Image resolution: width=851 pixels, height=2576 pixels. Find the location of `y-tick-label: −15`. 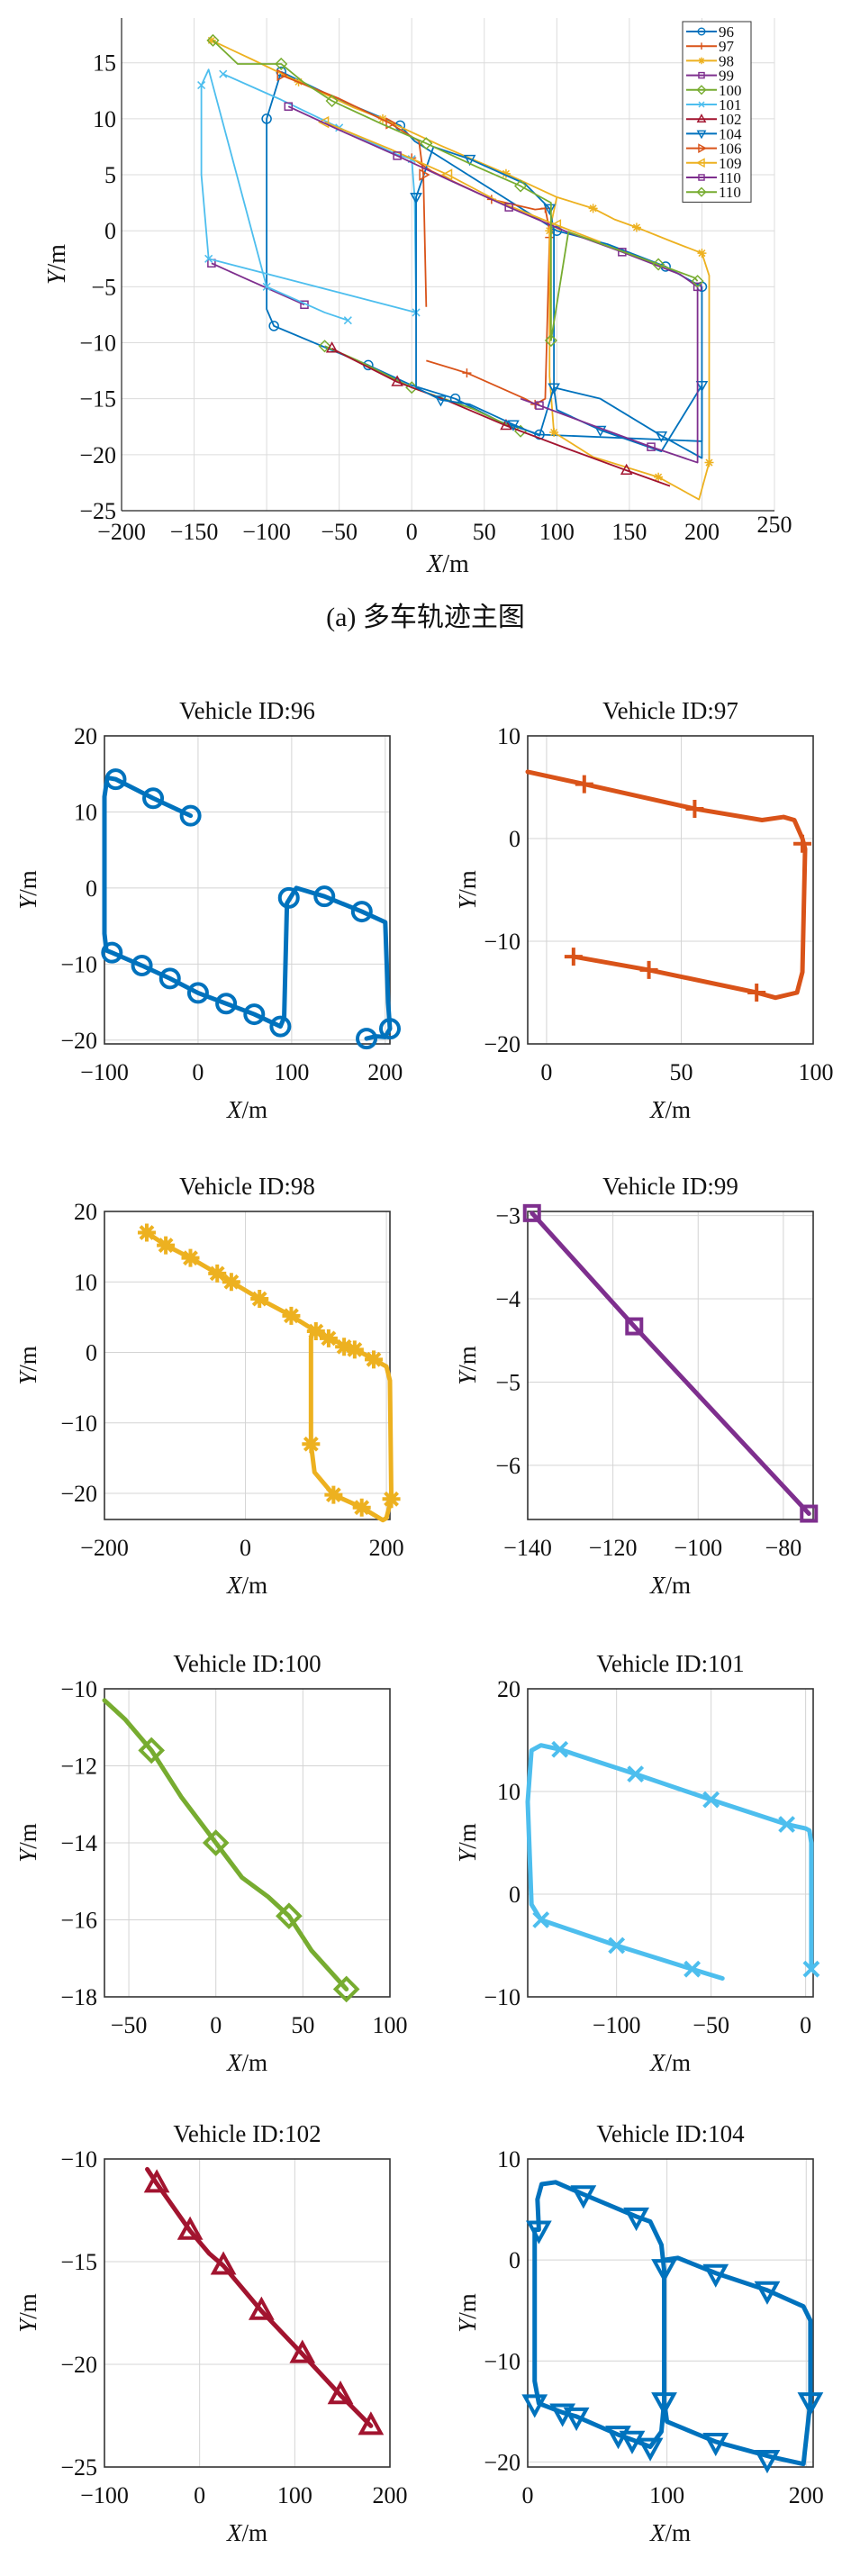

y-tick-label: −15 is located at coordinates (78, 2262).